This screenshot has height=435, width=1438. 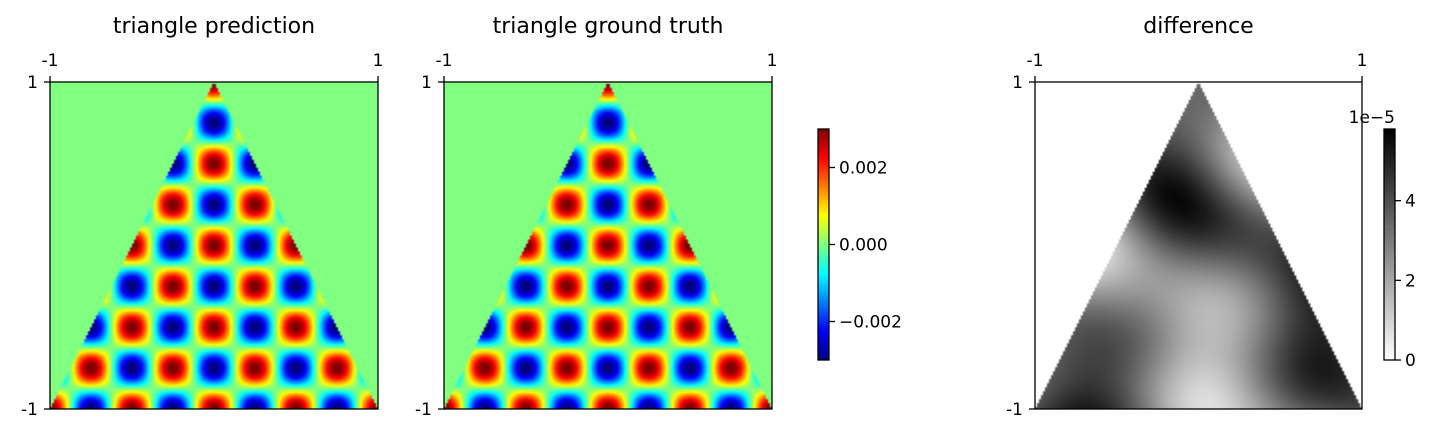 I want to click on colorbar-truth: −0.002 0.000 0.002, so click(x=859, y=244).